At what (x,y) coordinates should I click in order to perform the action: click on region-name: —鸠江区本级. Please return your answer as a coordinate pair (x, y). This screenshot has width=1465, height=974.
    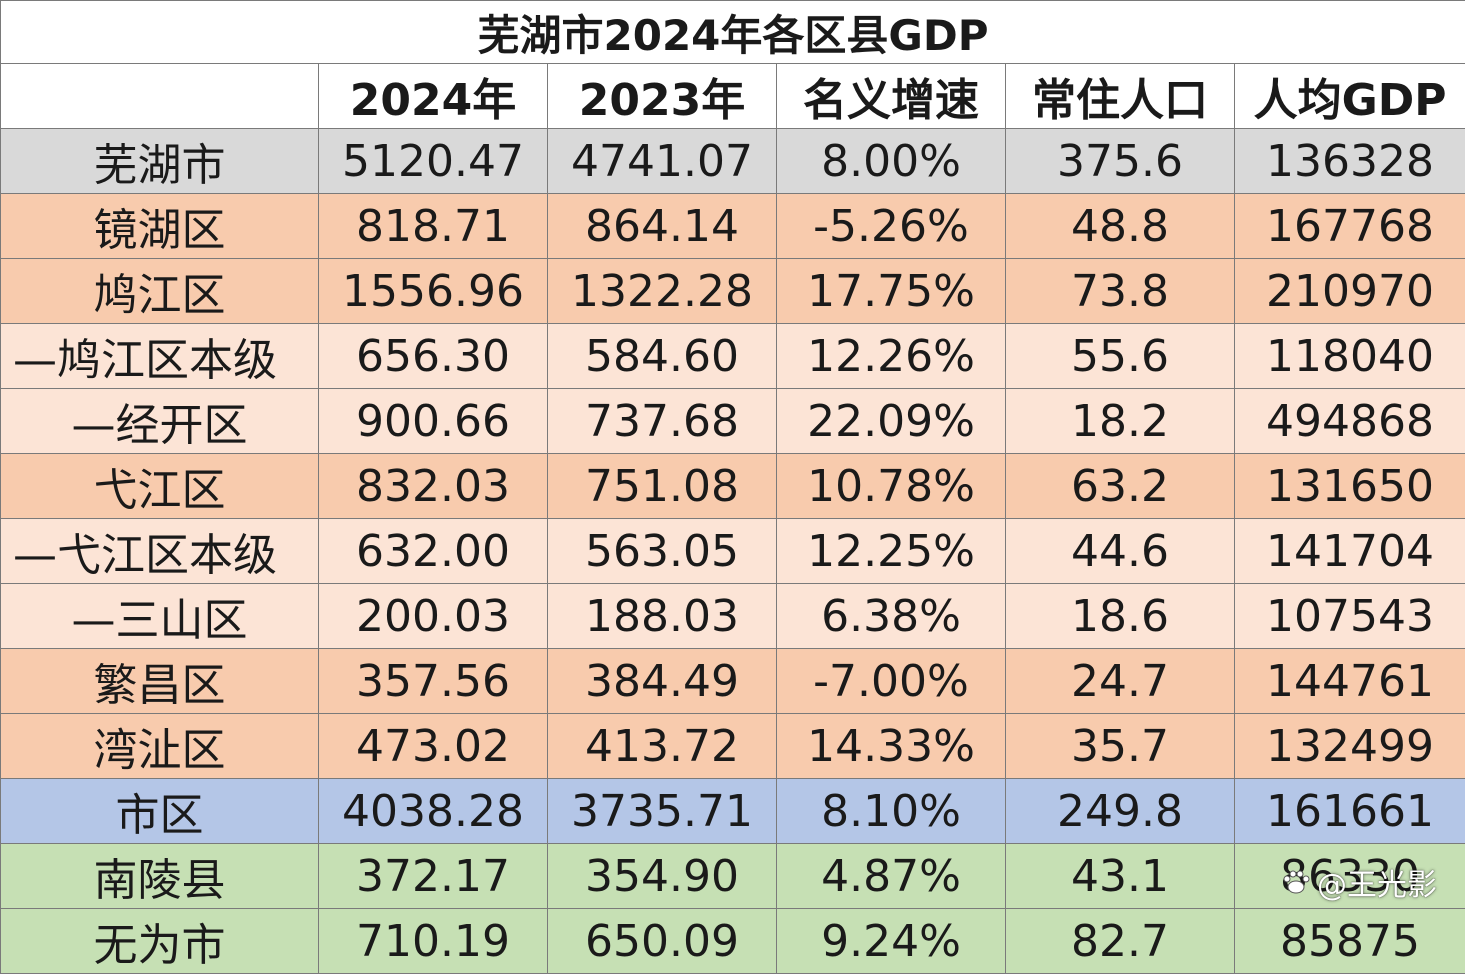
    Looking at the image, I should click on (160, 356).